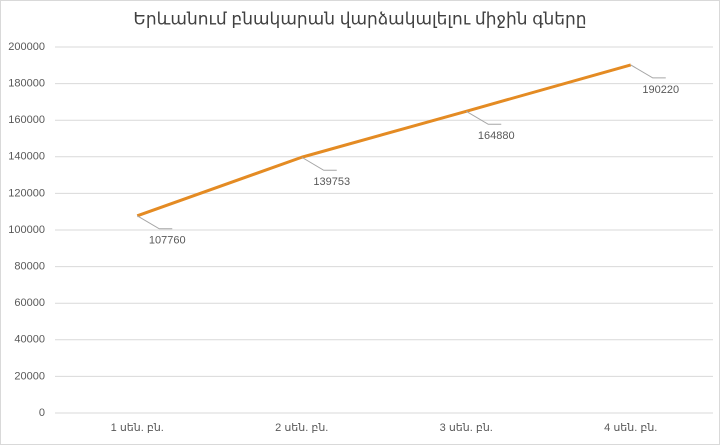  Describe the element at coordinates (301, 428) in the screenshot. I see `x-tick-label: 2 սեն. բն.` at that location.